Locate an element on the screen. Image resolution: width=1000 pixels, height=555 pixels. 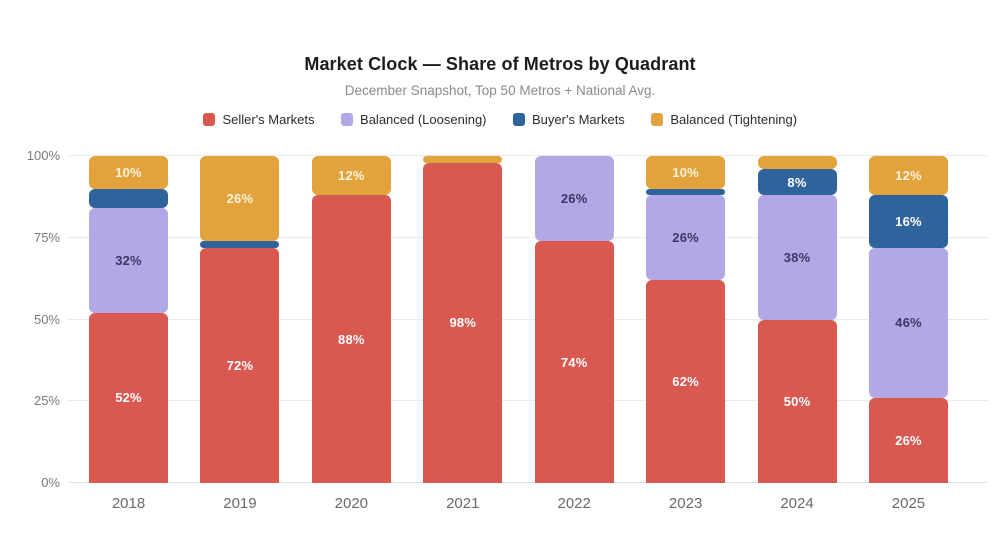
bar-segment: 74% is located at coordinates (574, 362).